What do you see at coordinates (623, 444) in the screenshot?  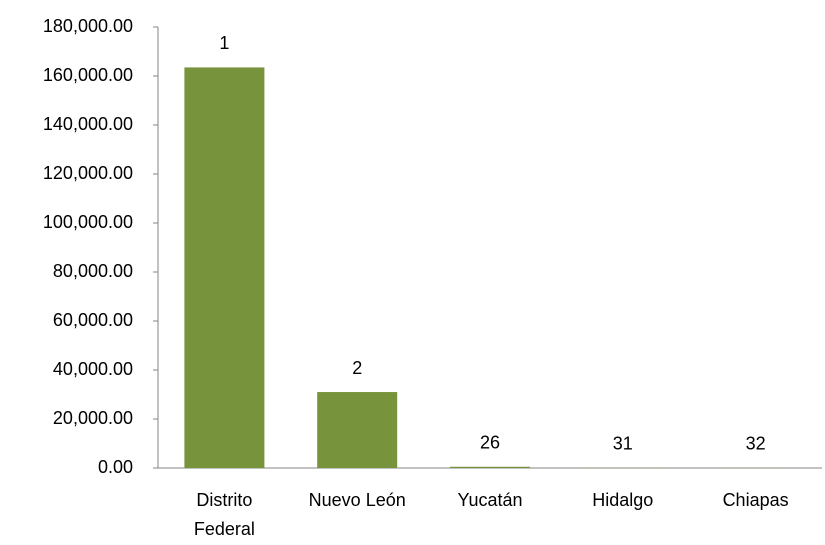 I see `rank-label: 31` at bounding box center [623, 444].